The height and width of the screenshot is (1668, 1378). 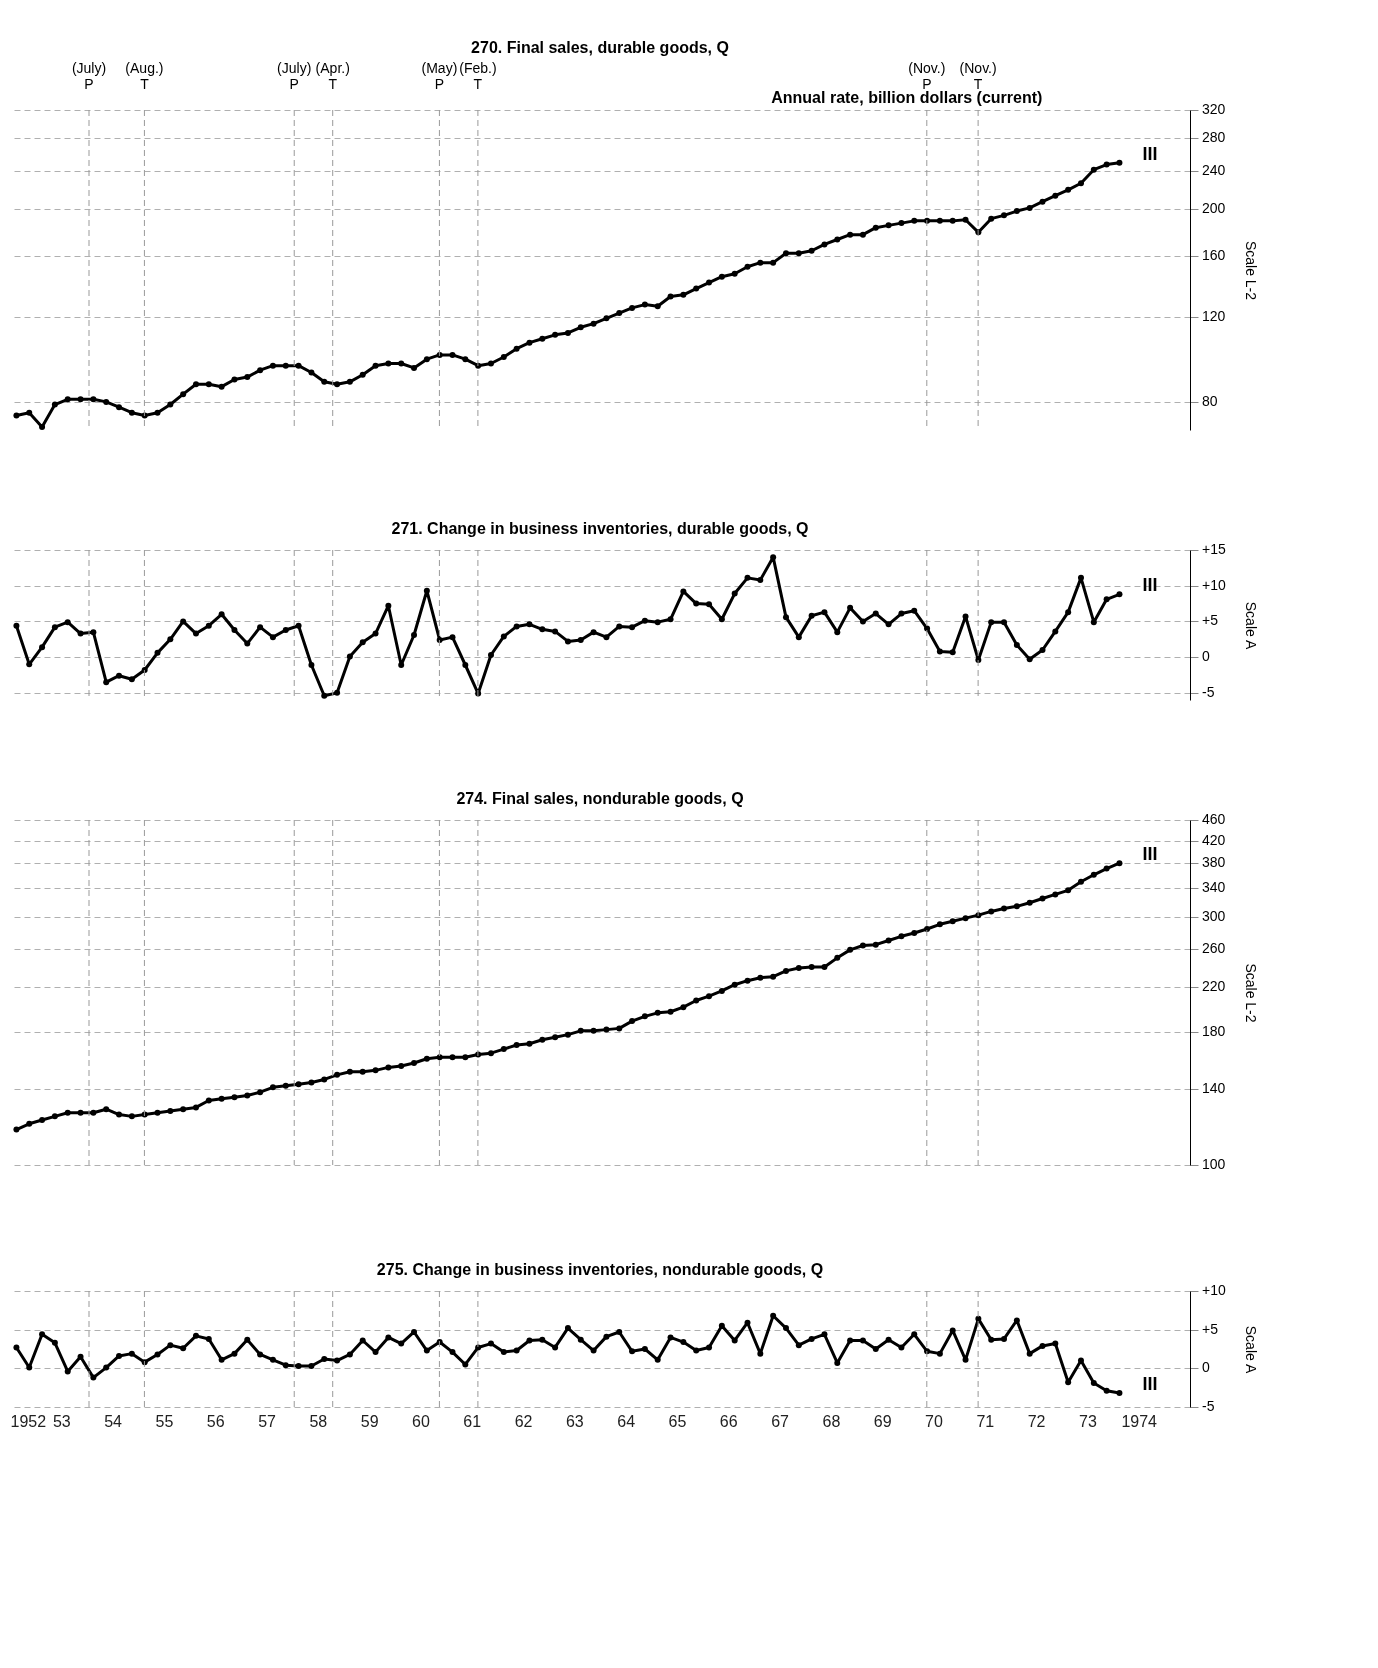 I want to click on x-tick-label: 66, so click(x=728, y=1421).